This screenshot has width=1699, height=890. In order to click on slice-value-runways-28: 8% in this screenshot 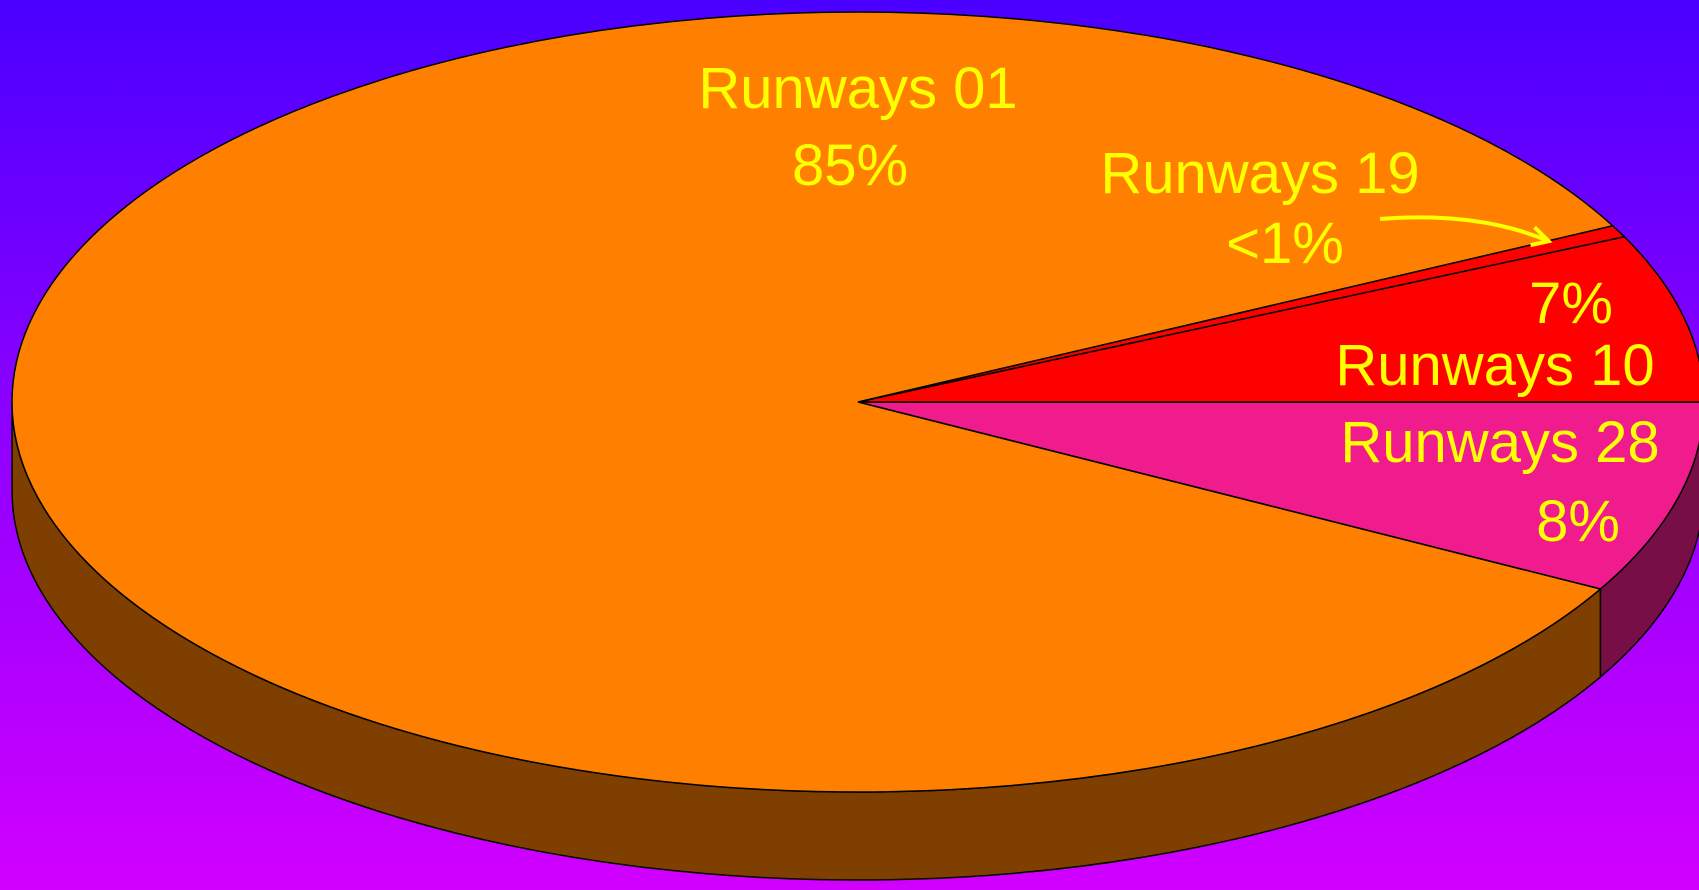, I will do `click(1578, 521)`.